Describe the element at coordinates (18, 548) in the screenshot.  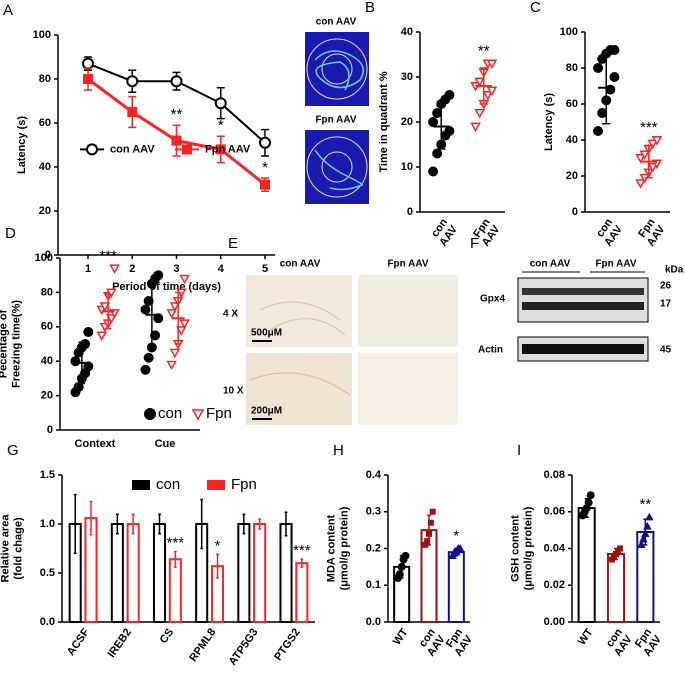
I see `y-axis-label-line: (fold chage)` at that location.